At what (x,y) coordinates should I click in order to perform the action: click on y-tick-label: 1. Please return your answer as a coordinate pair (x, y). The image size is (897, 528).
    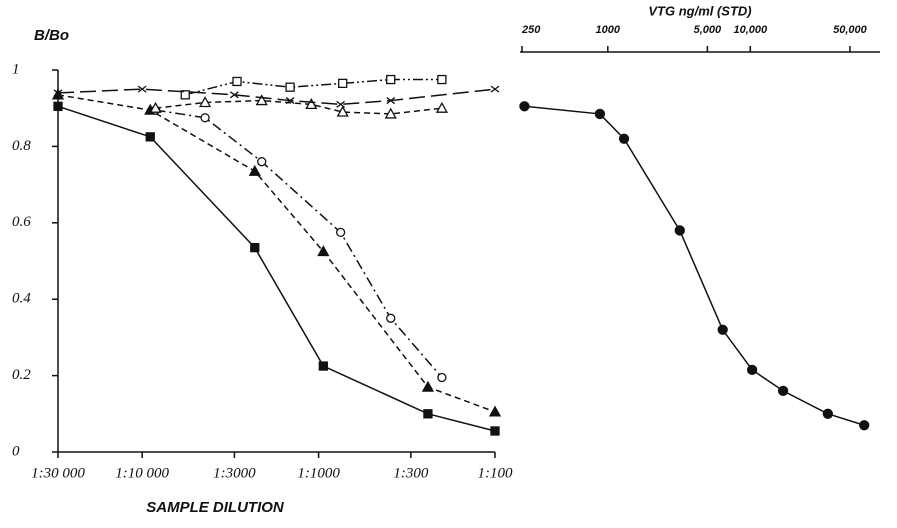
    Looking at the image, I should click on (16, 69).